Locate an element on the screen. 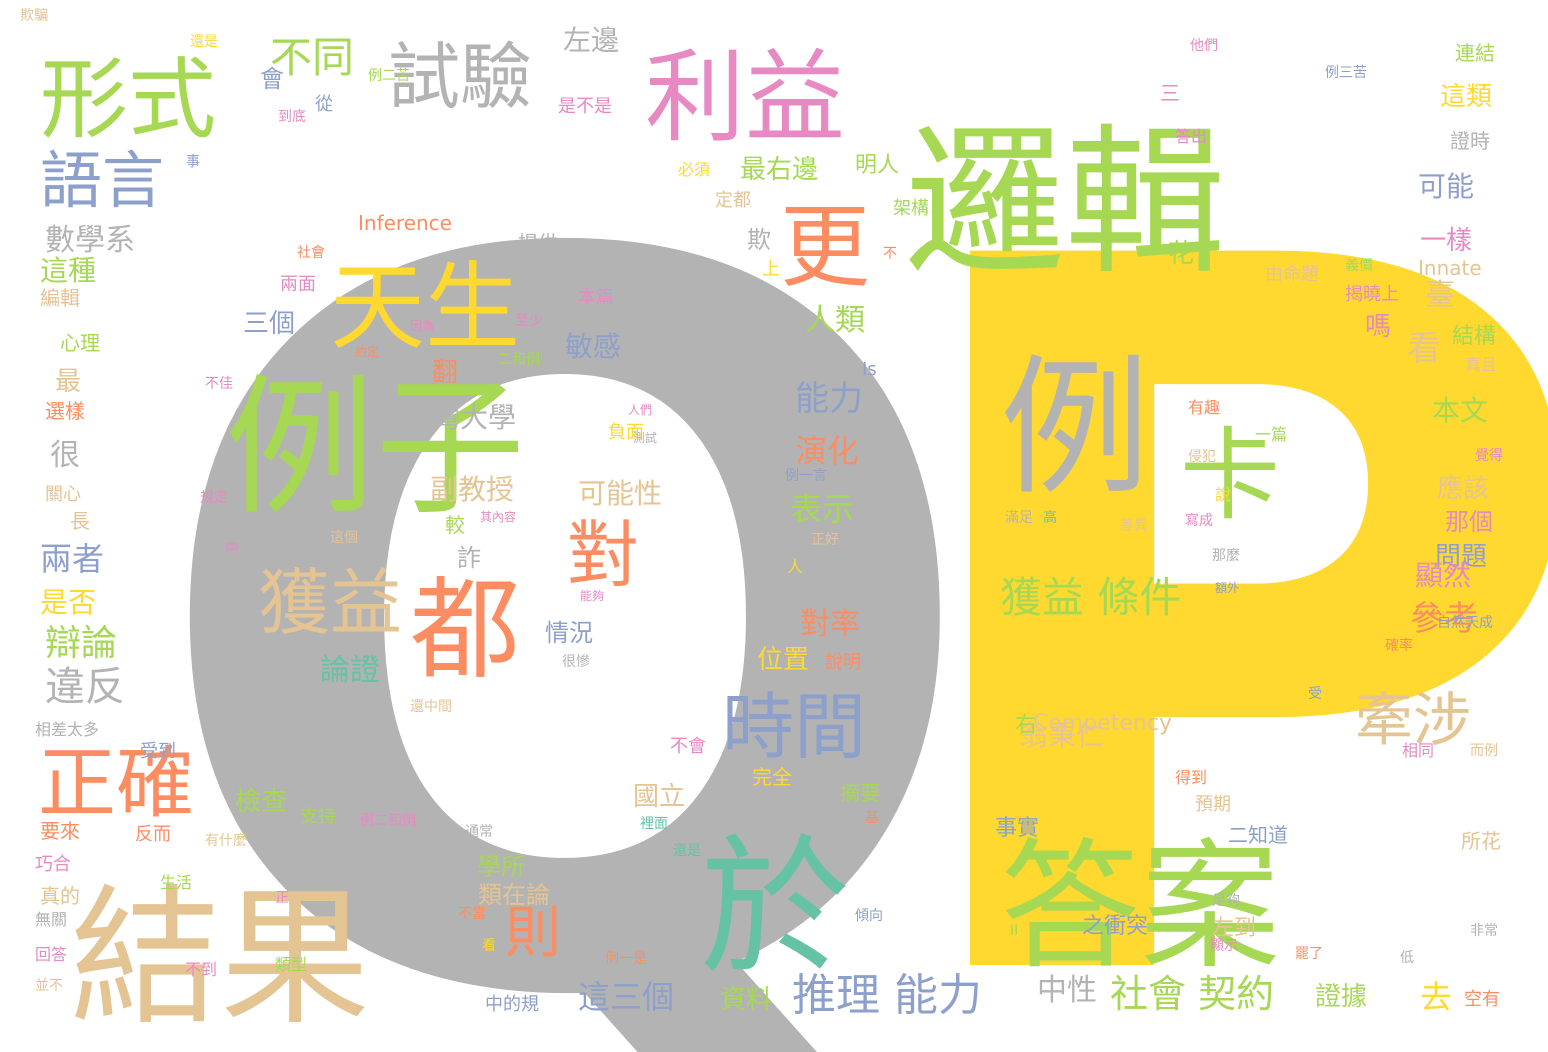 This screenshot has height=1052, width=1548. cloud-word: 社會 契約 is located at coordinates (1192, 994).